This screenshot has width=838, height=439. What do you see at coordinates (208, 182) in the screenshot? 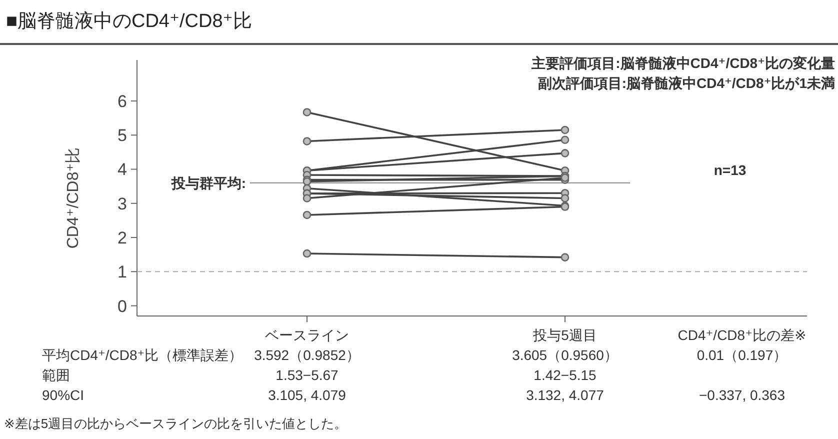
I see `ref-line-label: 投与群平均:` at bounding box center [208, 182].